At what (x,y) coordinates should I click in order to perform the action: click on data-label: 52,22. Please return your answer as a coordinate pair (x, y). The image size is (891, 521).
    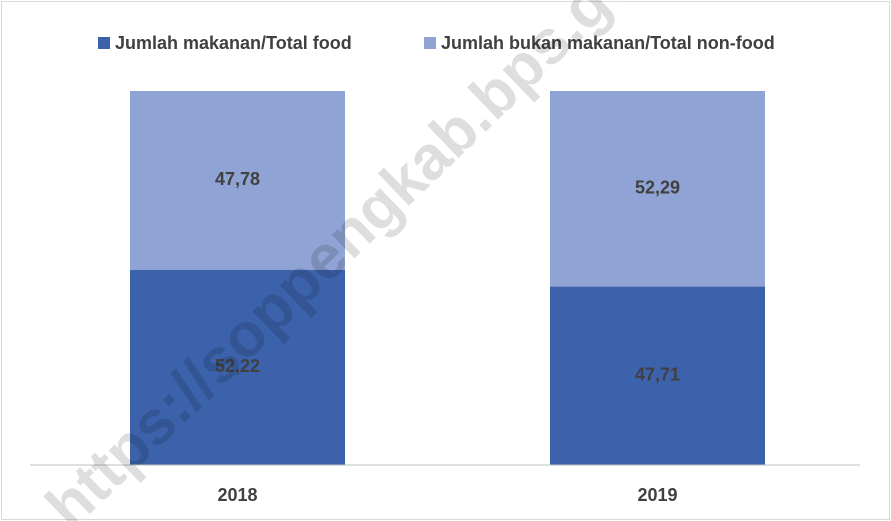
    Looking at the image, I should click on (237, 366).